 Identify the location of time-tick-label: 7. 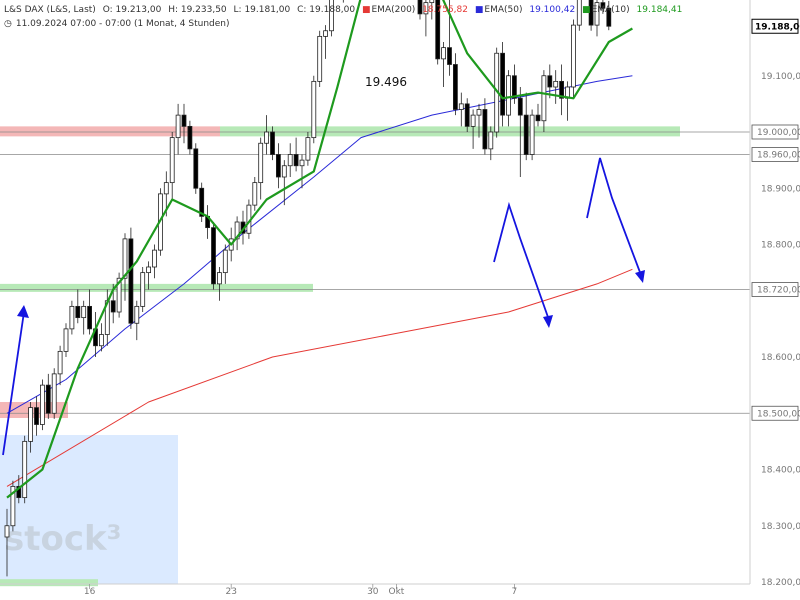
(515, 592).